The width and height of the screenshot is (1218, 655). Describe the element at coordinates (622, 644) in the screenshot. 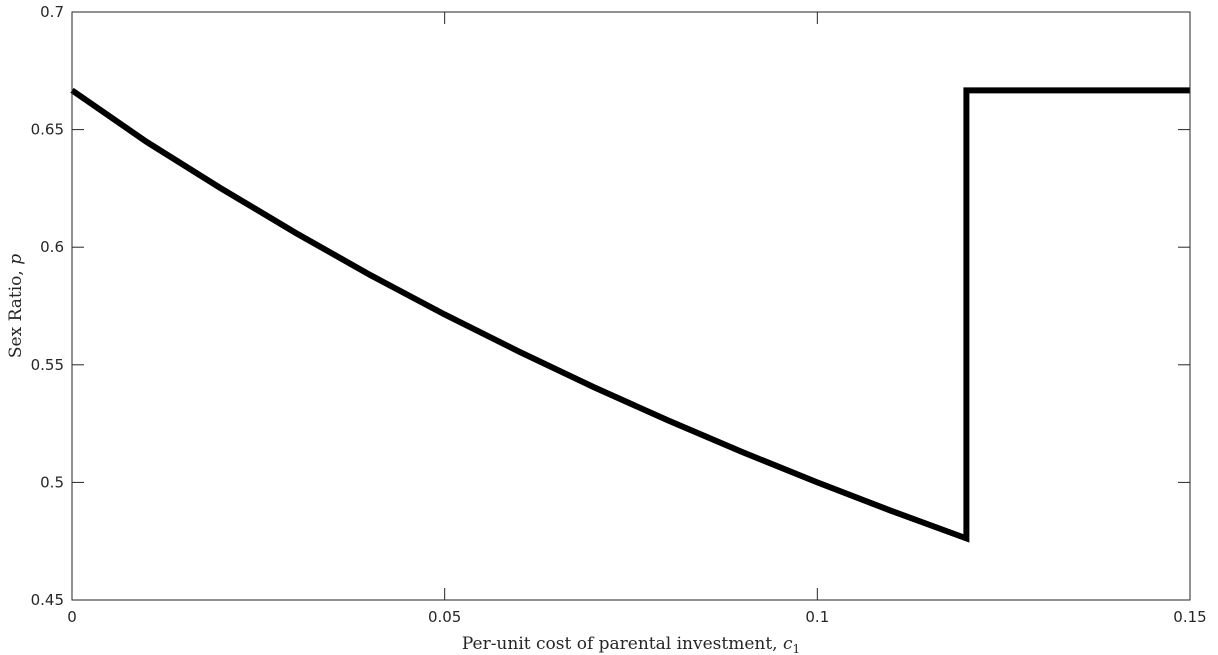

I see `x-axis-label-text: Per-unit cost of parental investment,` at that location.